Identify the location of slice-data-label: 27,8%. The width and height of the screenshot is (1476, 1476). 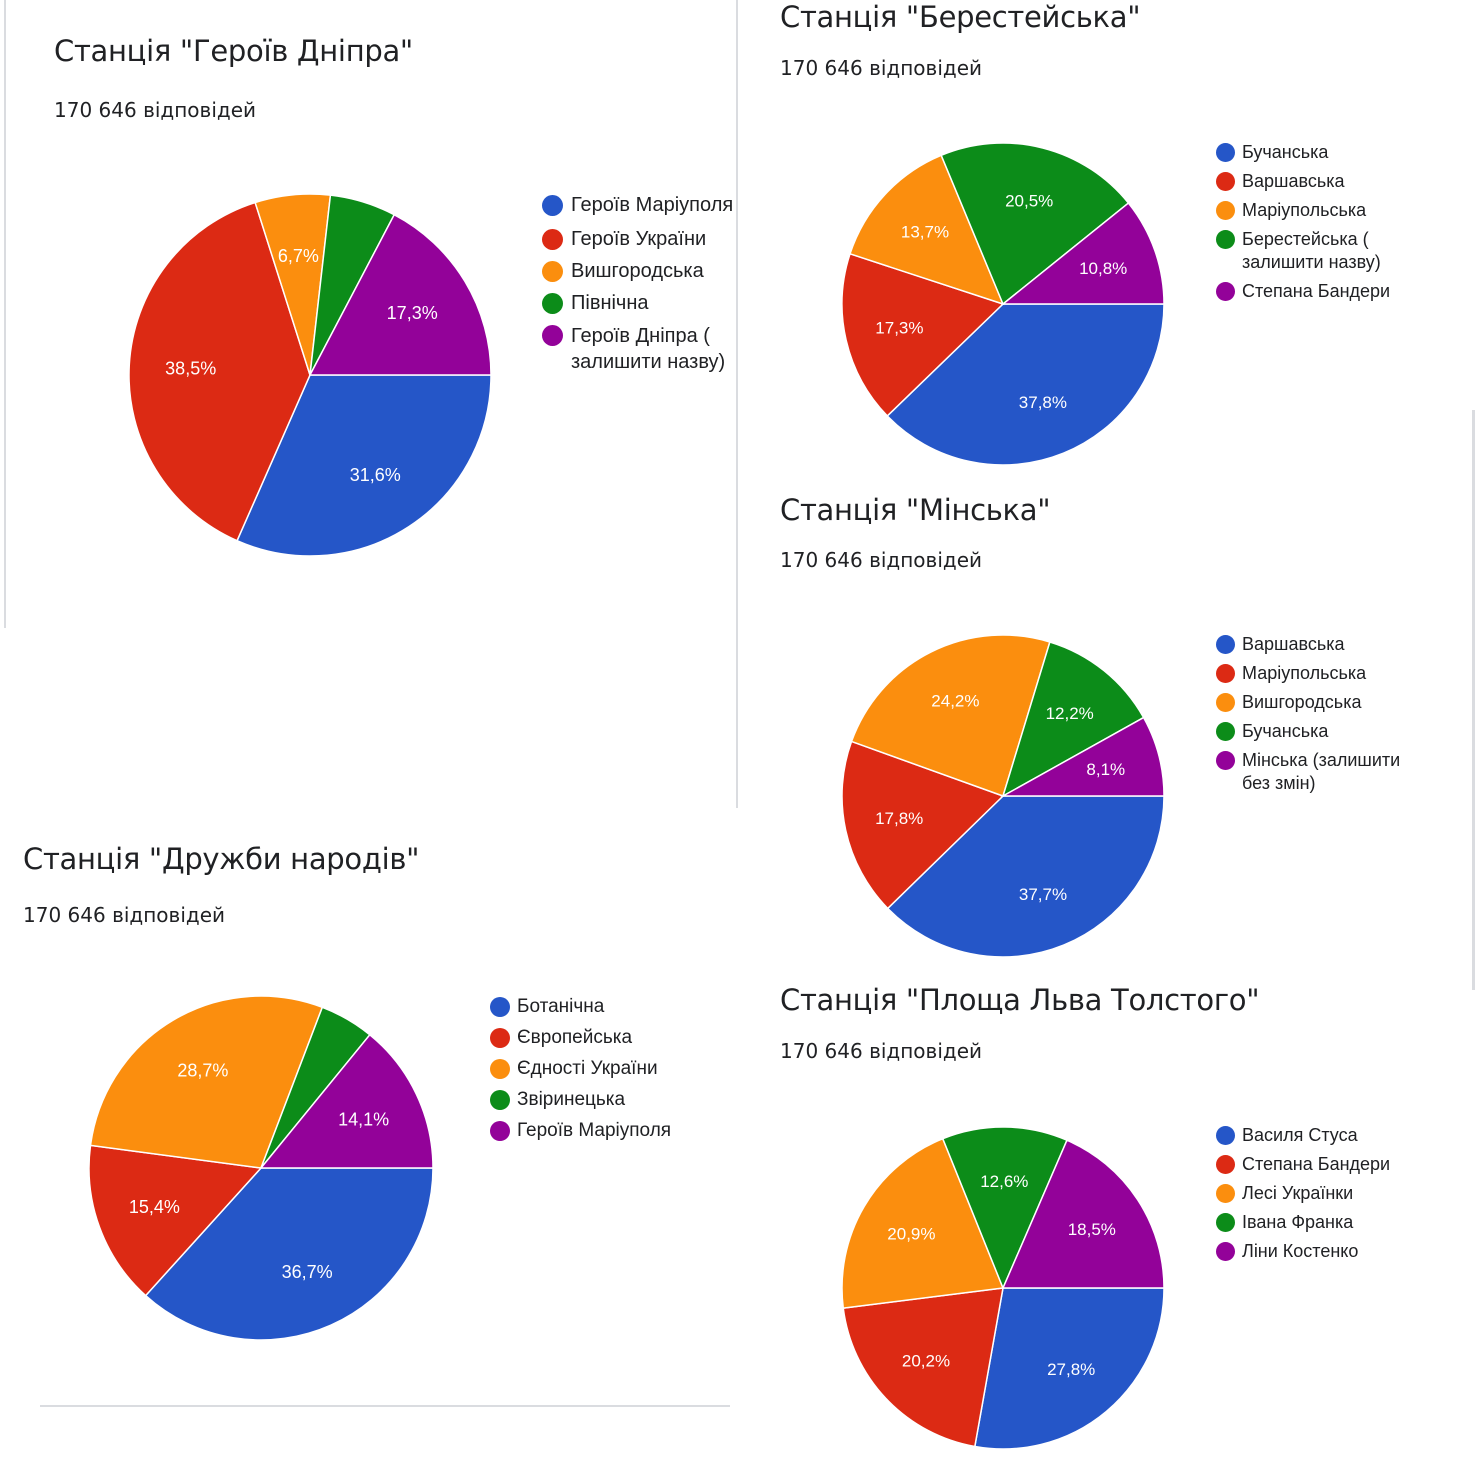
(1071, 1369).